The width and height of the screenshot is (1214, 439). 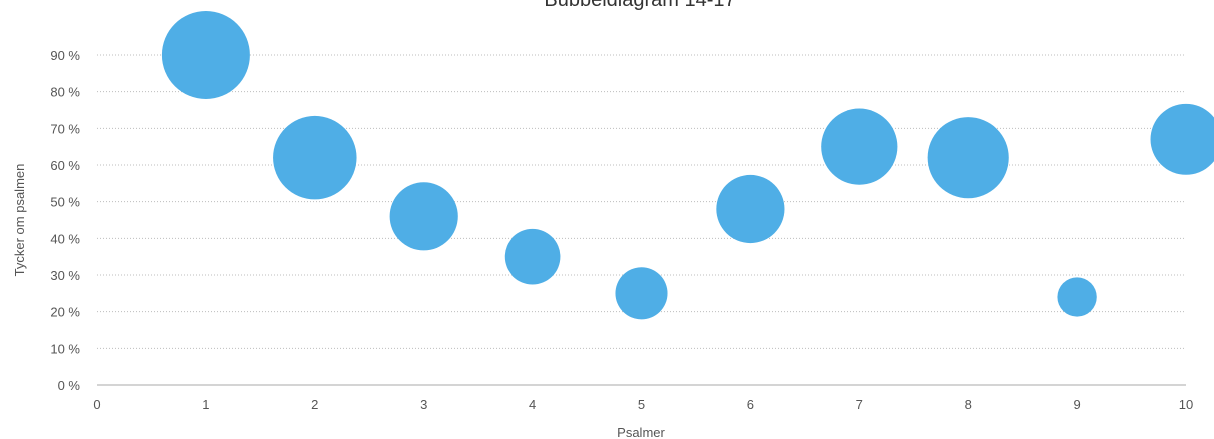 What do you see at coordinates (69, 385) in the screenshot?
I see `y-tick-label: 0 %` at bounding box center [69, 385].